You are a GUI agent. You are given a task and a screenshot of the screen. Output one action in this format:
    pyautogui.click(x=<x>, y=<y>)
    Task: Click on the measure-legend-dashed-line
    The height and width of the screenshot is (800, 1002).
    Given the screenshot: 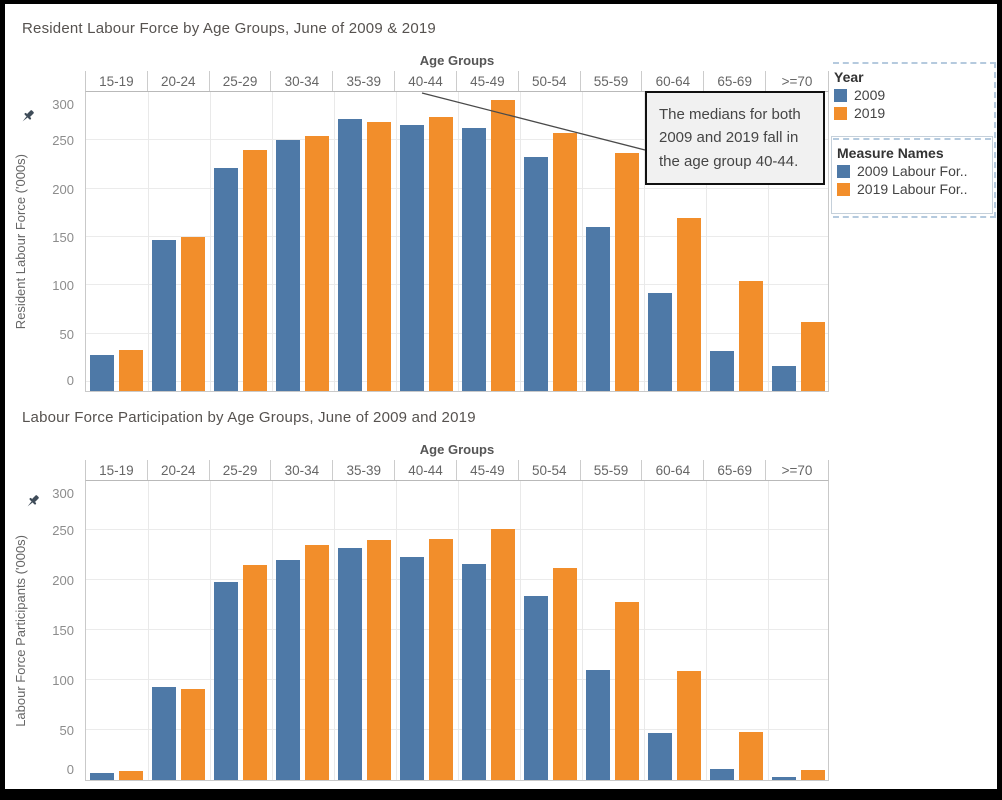 What is the action you would take?
    pyautogui.click(x=912, y=139)
    